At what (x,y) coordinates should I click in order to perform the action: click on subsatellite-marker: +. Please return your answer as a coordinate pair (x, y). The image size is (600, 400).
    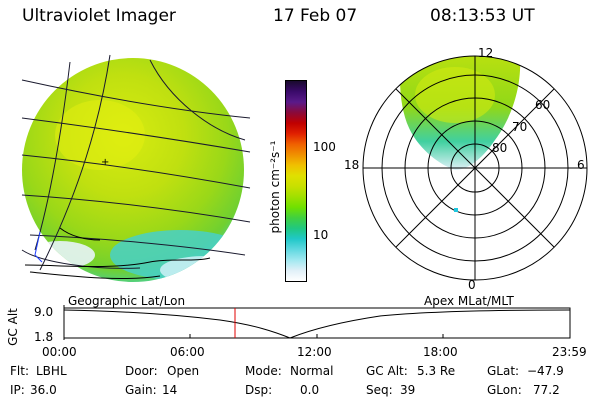
    Looking at the image, I should click on (105, 162).